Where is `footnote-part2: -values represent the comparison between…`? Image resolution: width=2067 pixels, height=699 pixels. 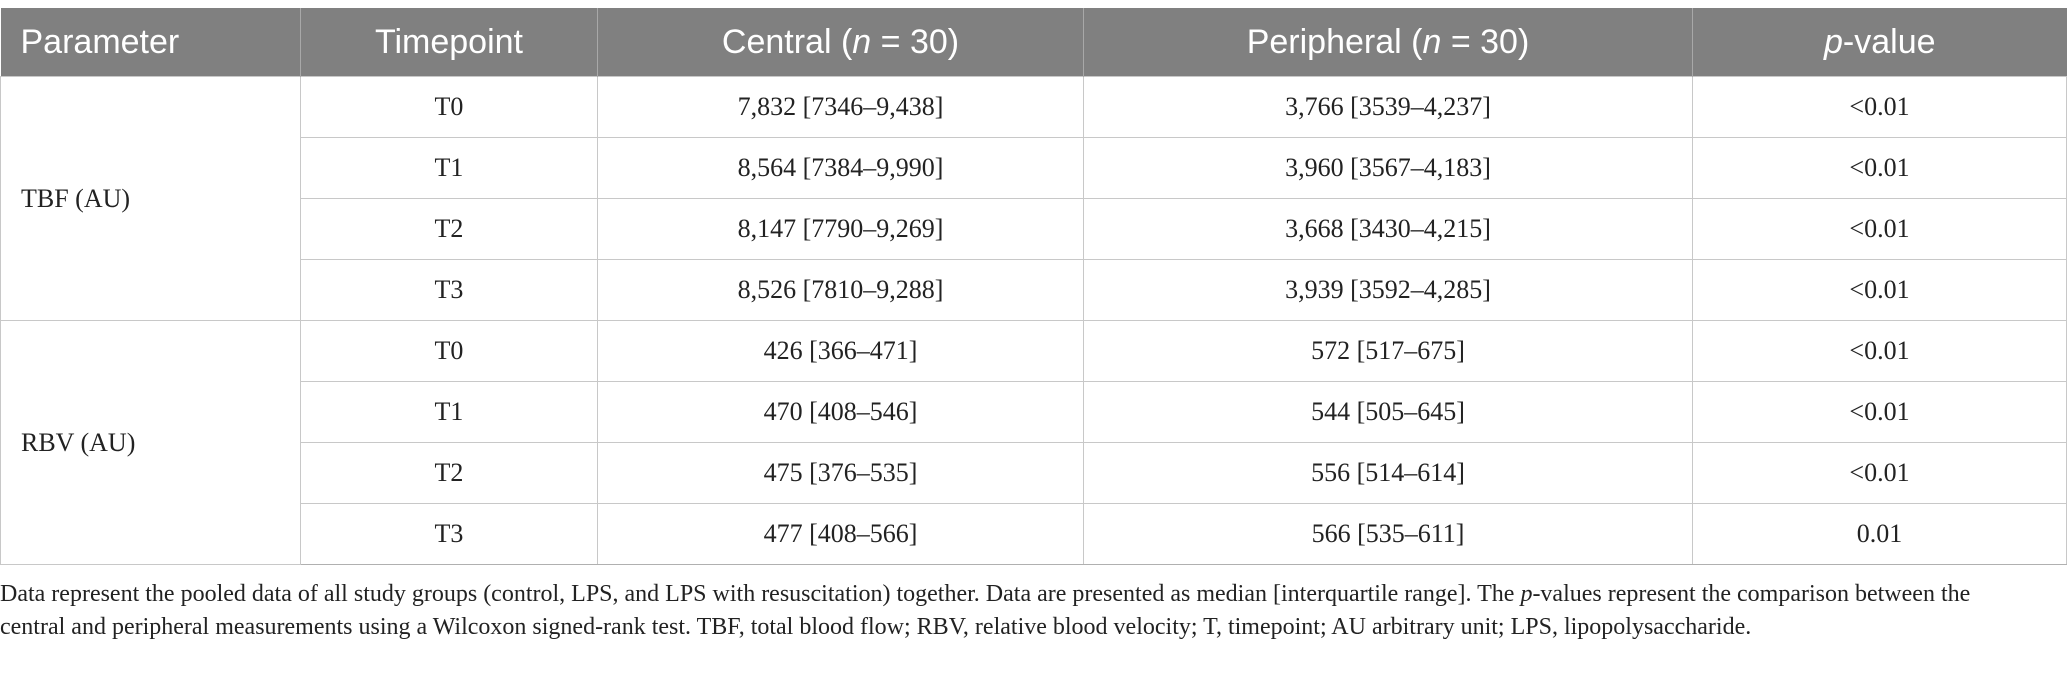
footnote-part2: -values represent the comparison between… is located at coordinates (985, 610).